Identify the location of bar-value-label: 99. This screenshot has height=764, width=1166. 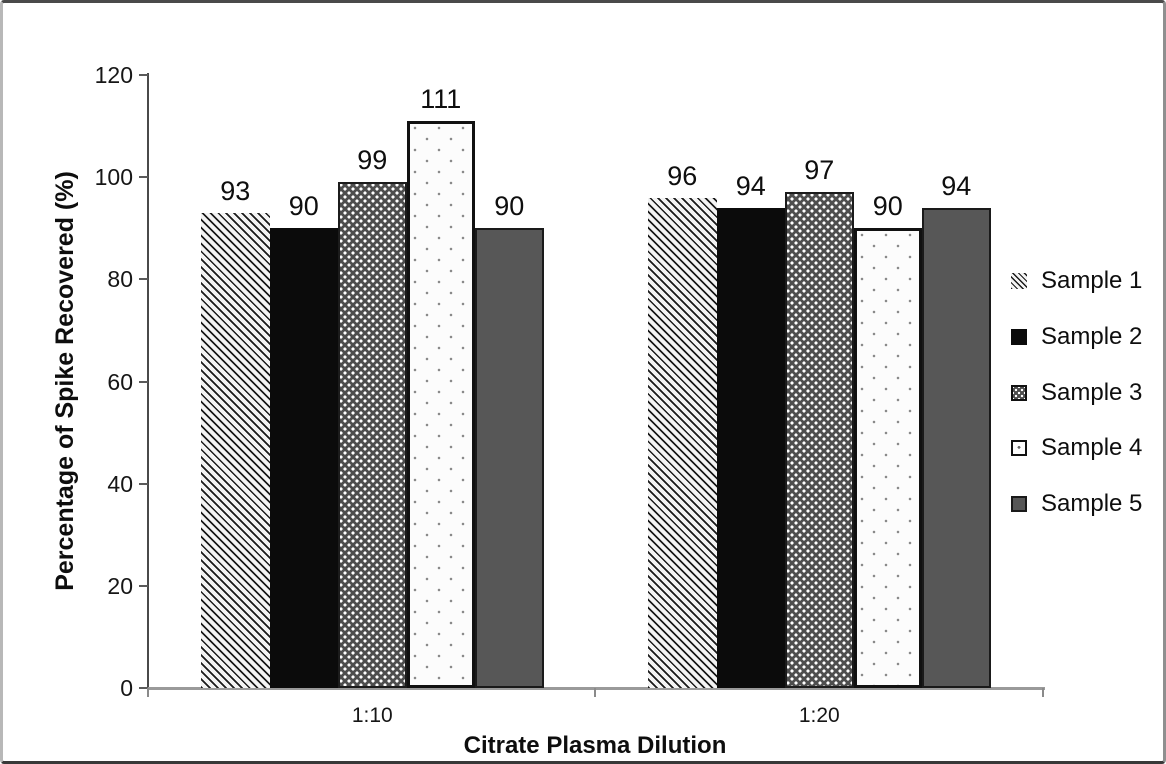
(372, 160).